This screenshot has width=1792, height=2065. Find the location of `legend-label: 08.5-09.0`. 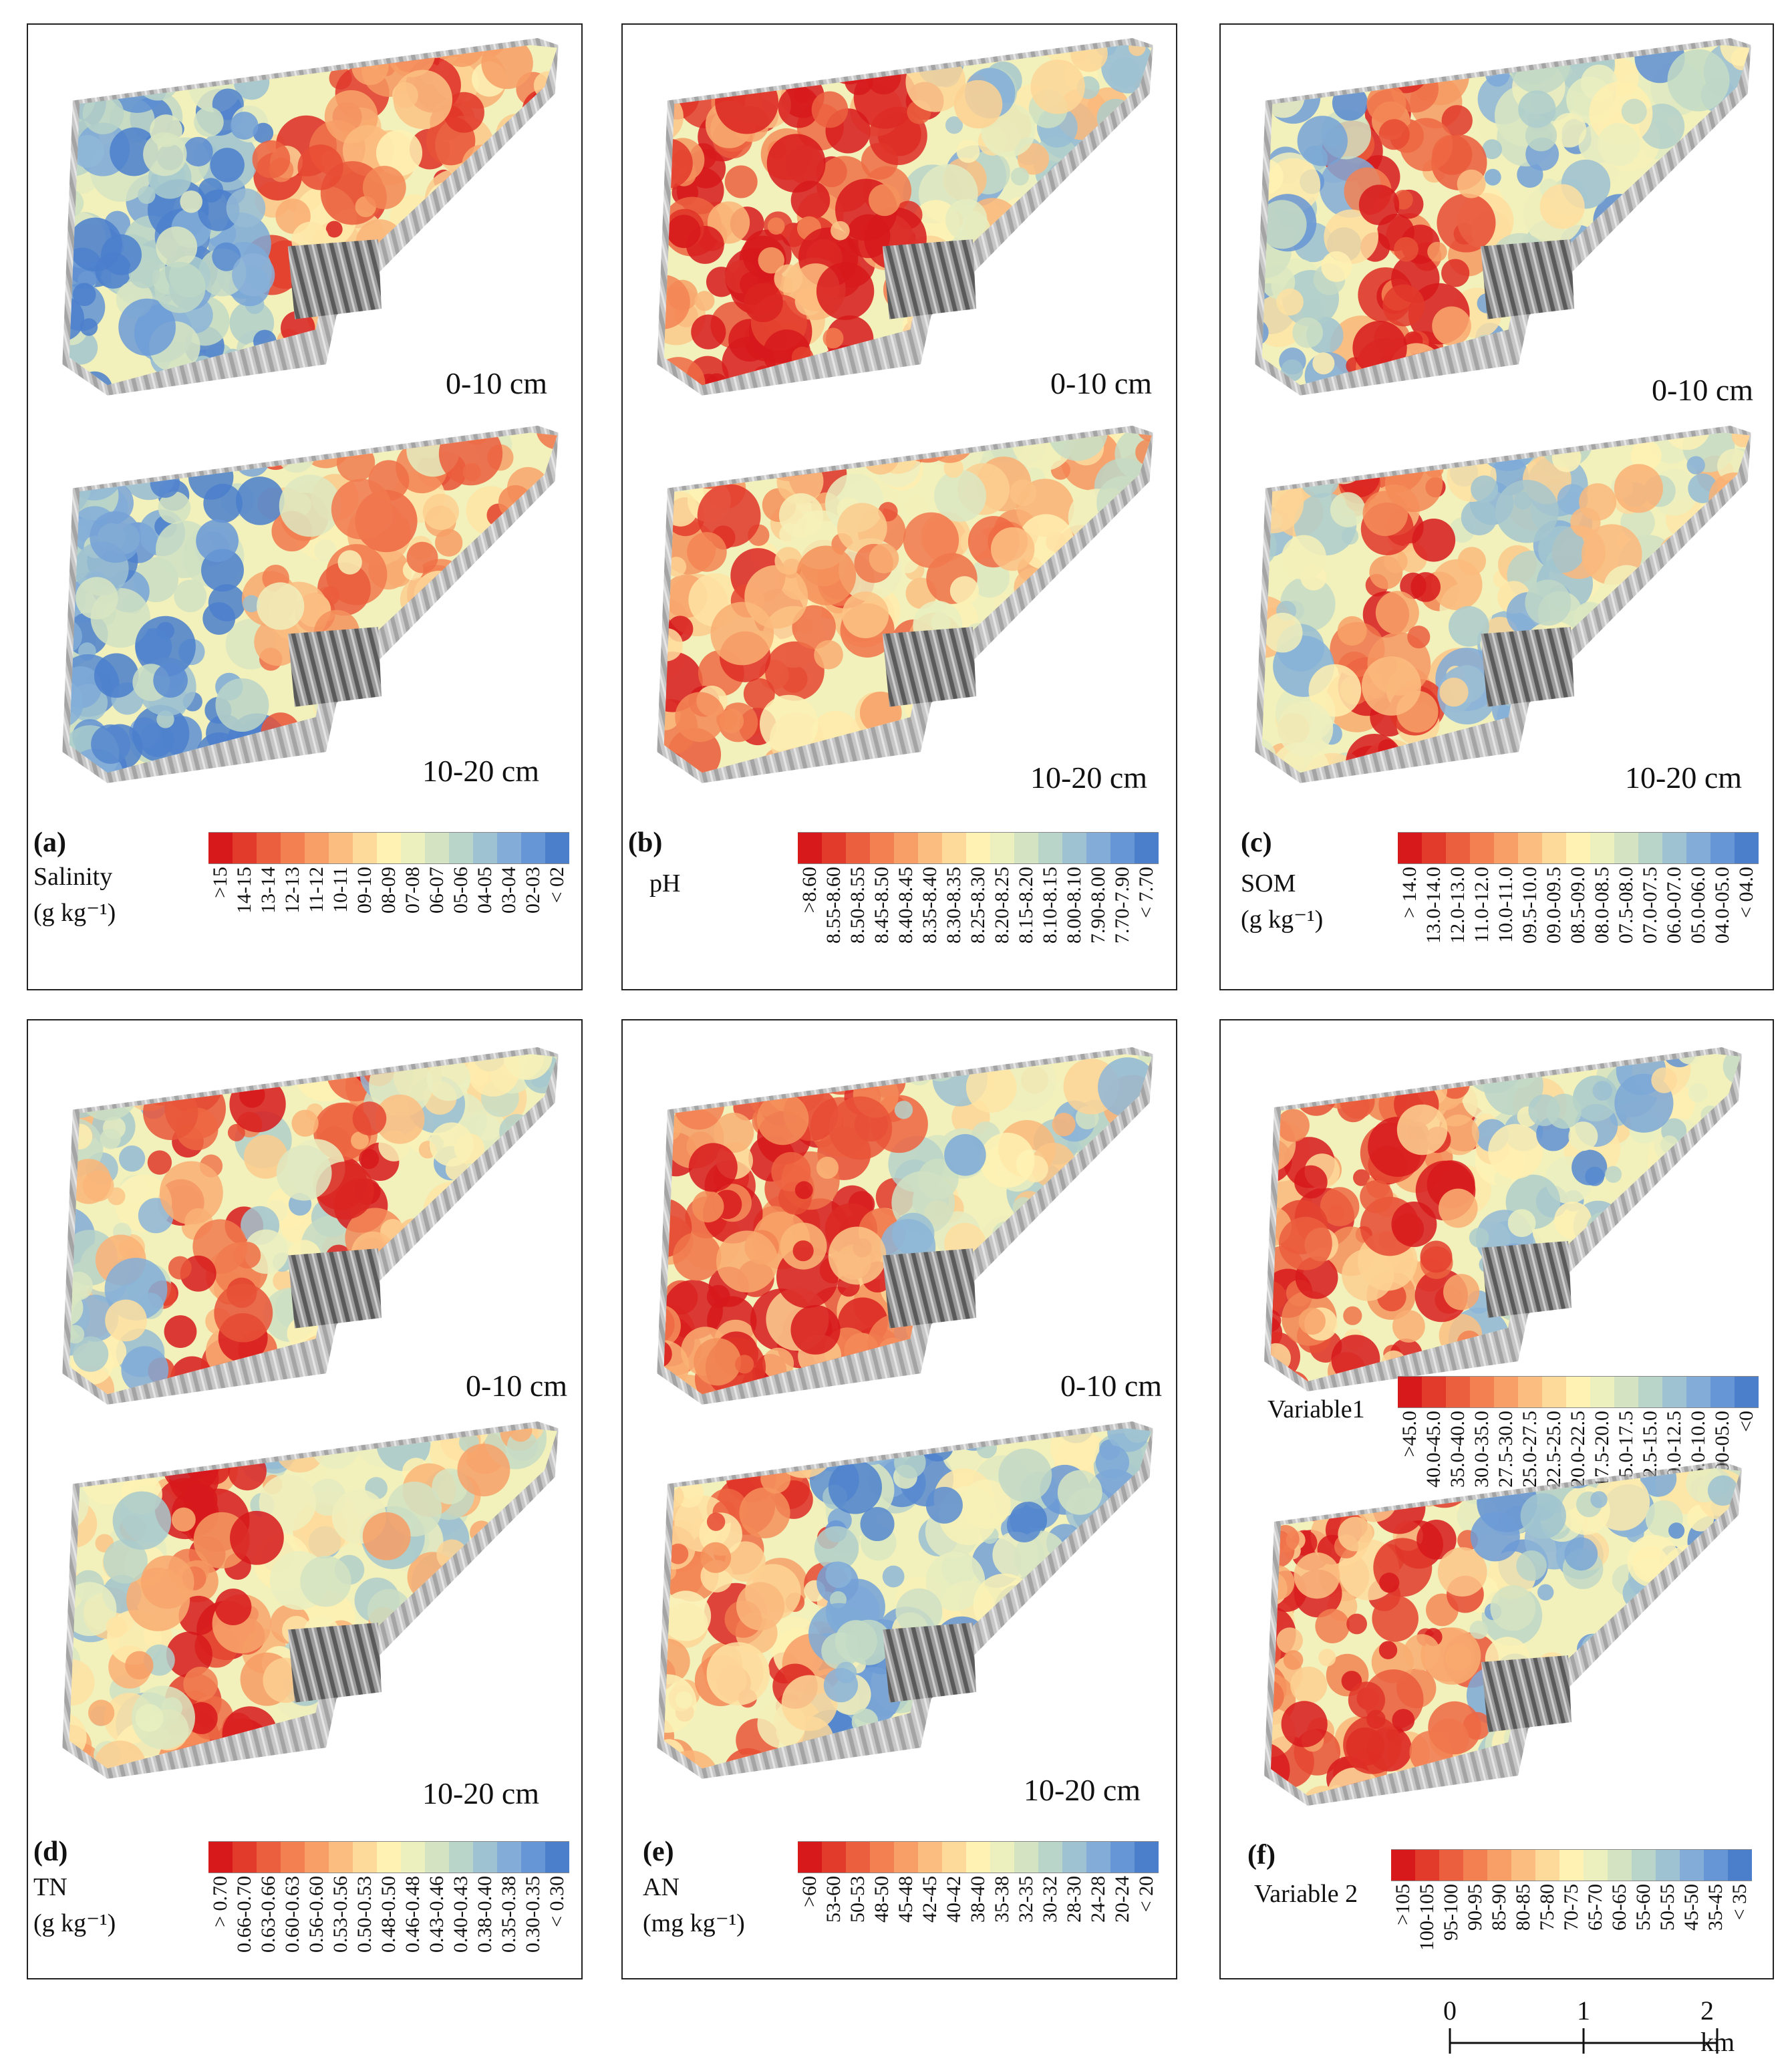

legend-label: 08.5-09.0 is located at coordinates (1578, 905).